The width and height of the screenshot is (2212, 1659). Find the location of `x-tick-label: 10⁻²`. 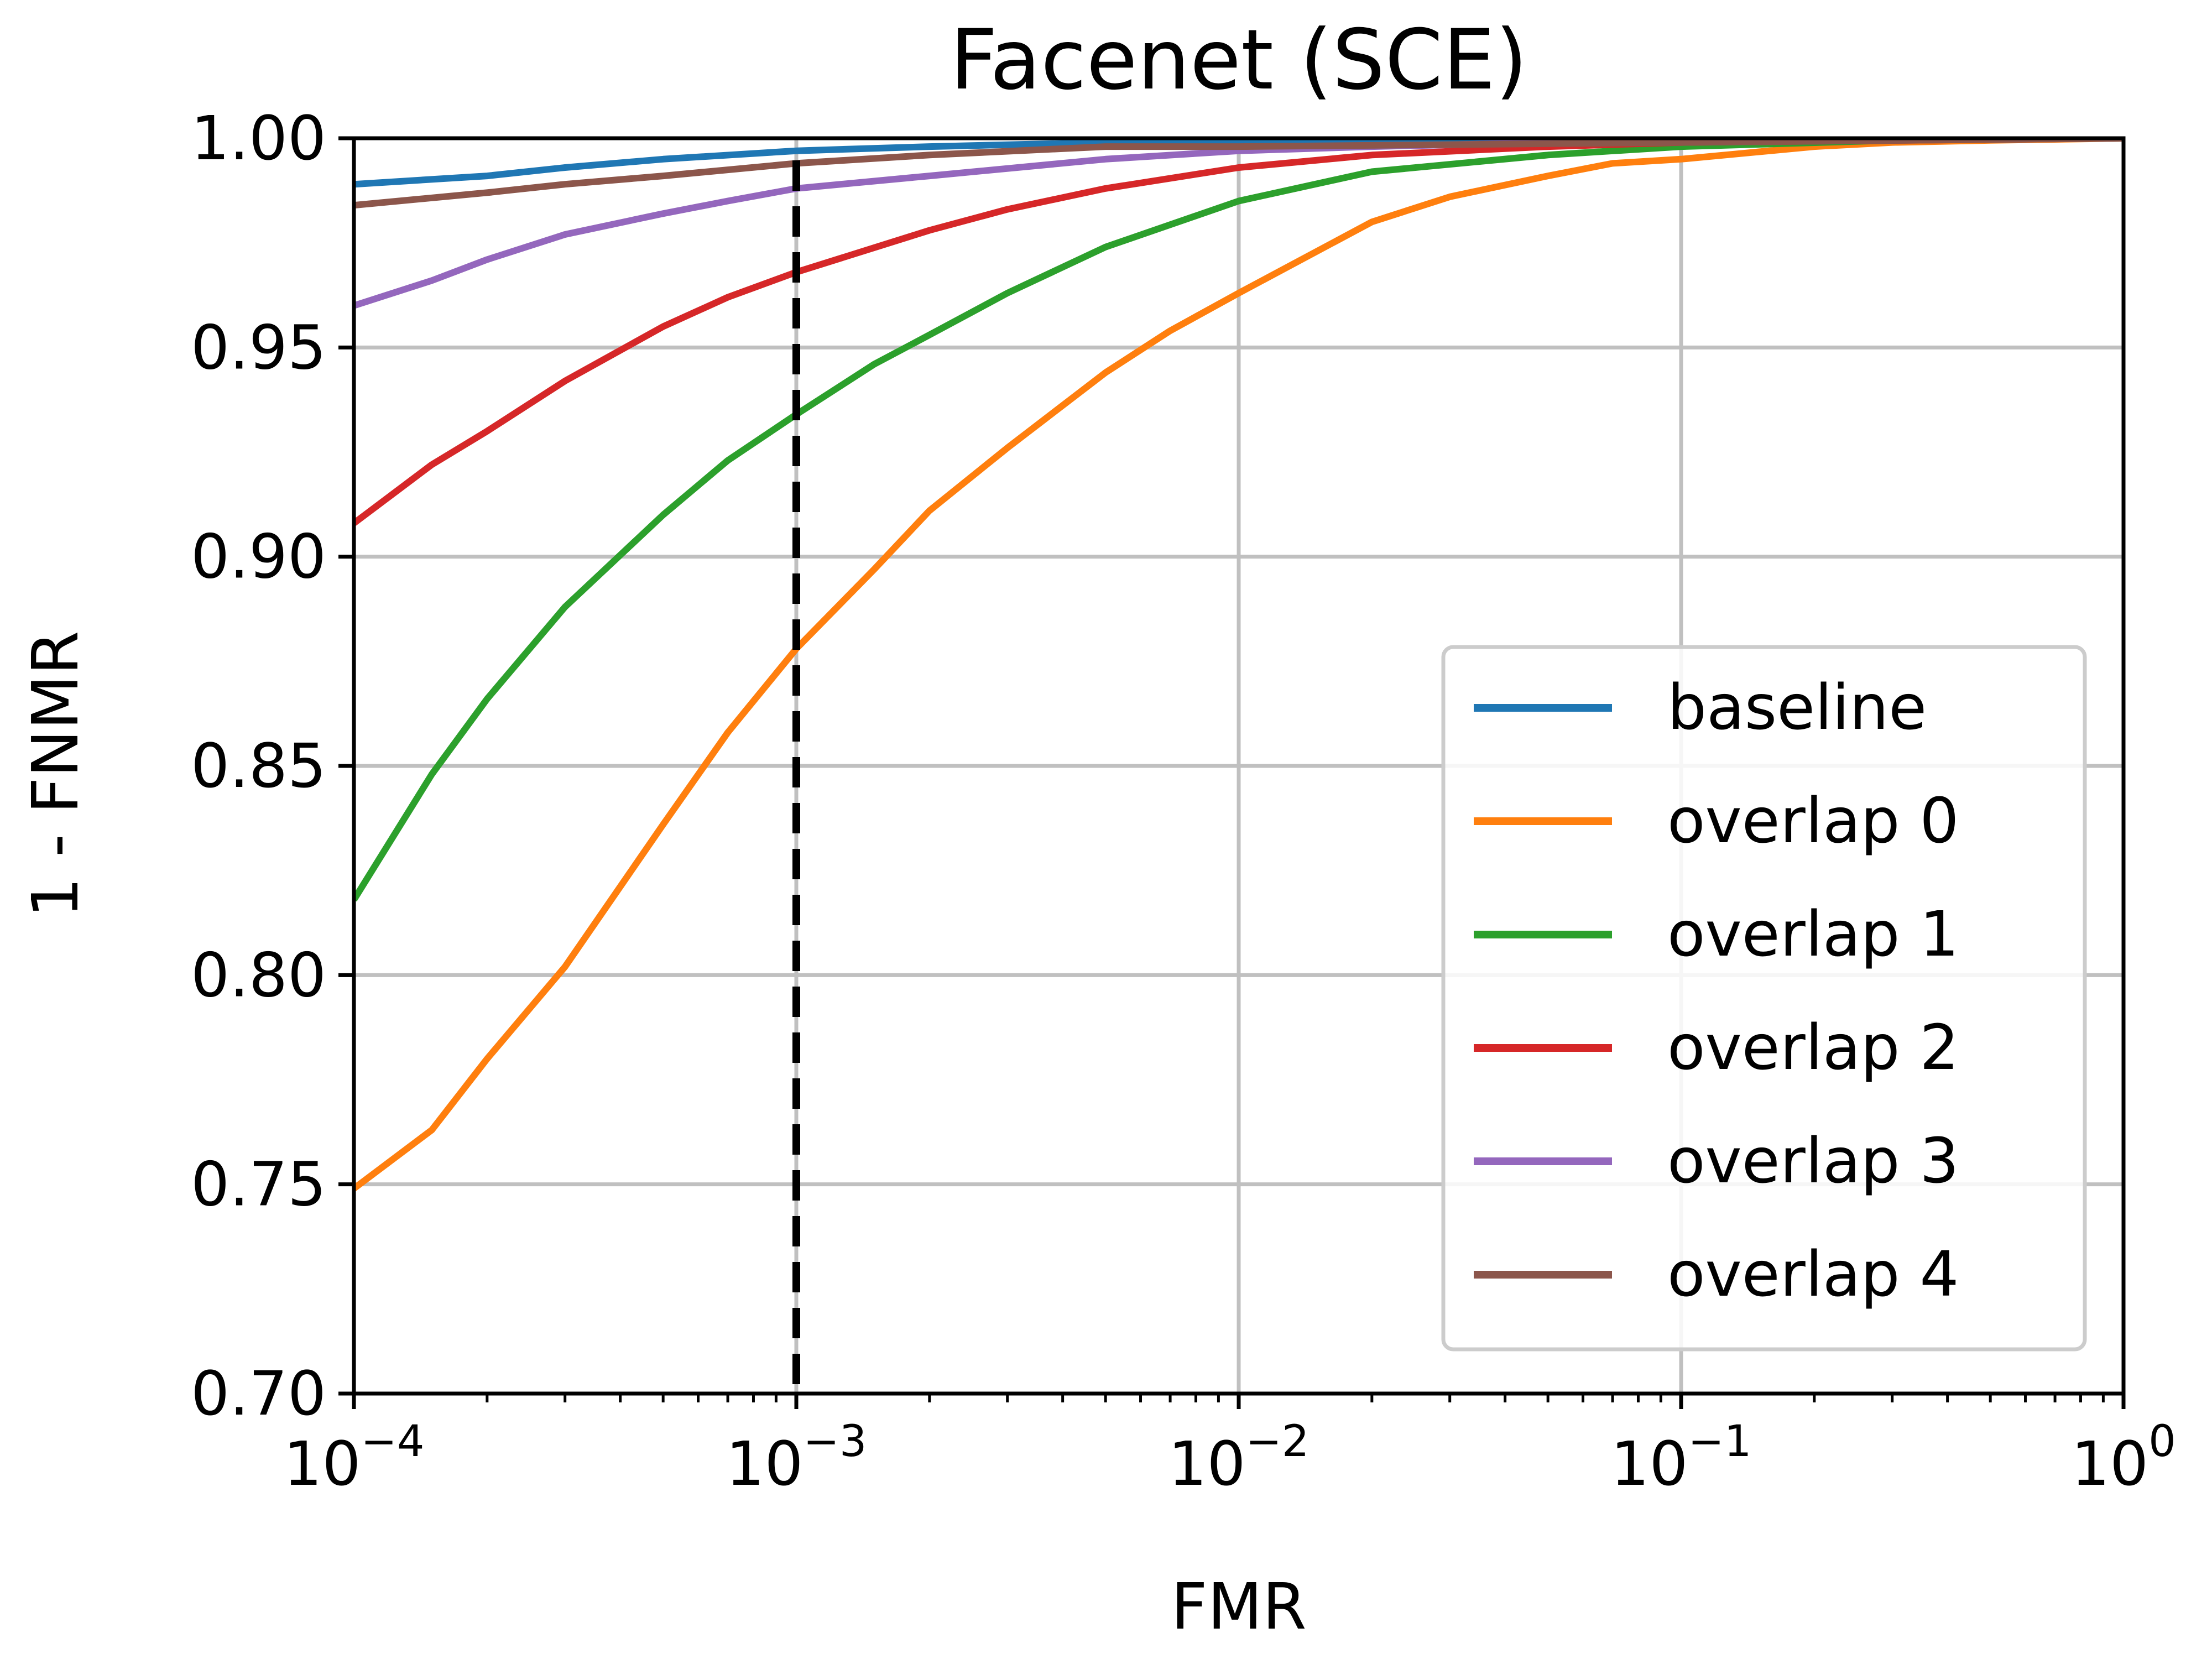

x-tick-label: 10⁻² is located at coordinates (1239, 1458).